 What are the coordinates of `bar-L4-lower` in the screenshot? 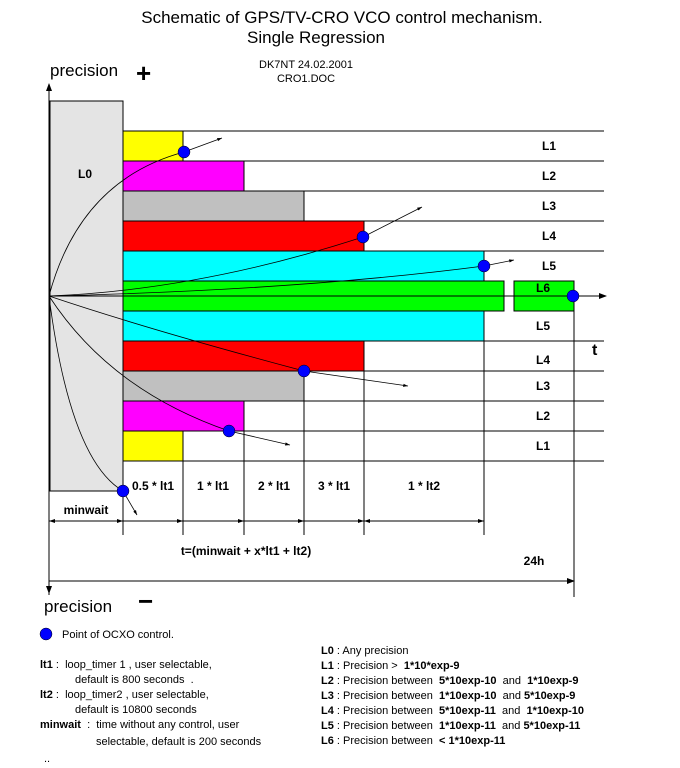 It's located at (243, 356).